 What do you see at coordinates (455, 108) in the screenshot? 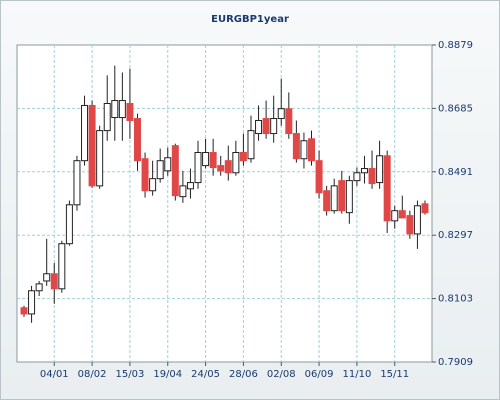
I see `y-tick-label: 0.8685` at bounding box center [455, 108].